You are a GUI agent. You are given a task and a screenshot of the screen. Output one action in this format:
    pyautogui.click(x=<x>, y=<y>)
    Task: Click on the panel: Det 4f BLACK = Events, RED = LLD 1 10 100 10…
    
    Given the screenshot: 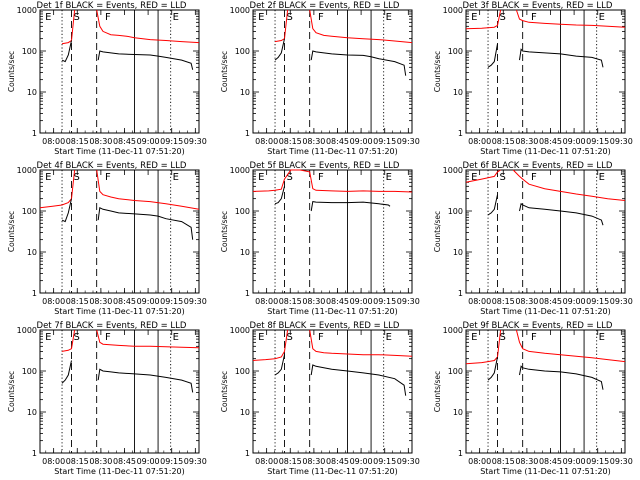 What is the action you would take?
    pyautogui.click(x=107, y=238)
    